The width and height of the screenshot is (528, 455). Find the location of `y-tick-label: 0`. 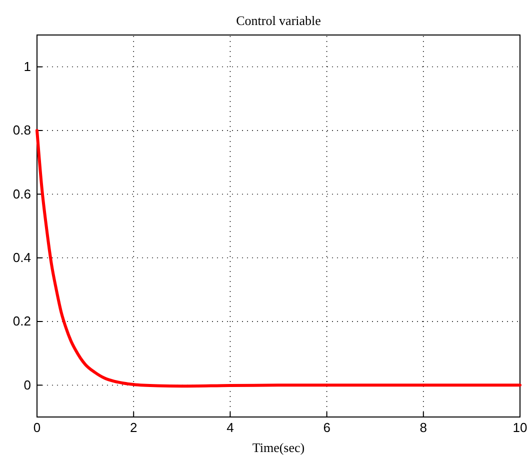

y-tick-label: 0 is located at coordinates (27, 384).